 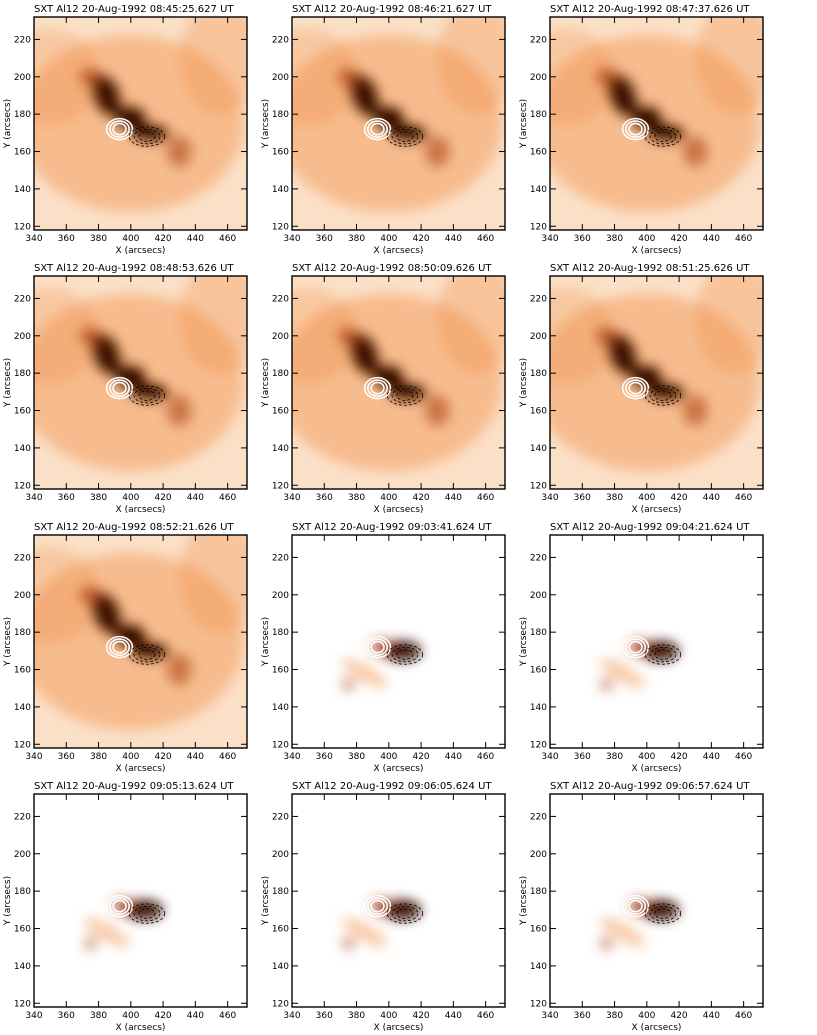 What do you see at coordinates (392, 786) in the screenshot?
I see `panel-title: SXT Al12 20-Aug-1992 09:06:05.624 UT` at bounding box center [392, 786].